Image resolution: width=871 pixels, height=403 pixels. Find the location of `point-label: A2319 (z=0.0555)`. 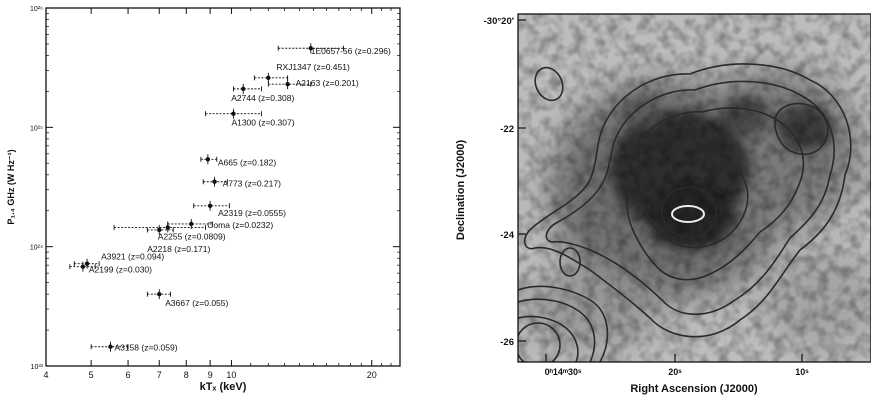

point-label: A2319 (z=0.0555) is located at coordinates (252, 213).